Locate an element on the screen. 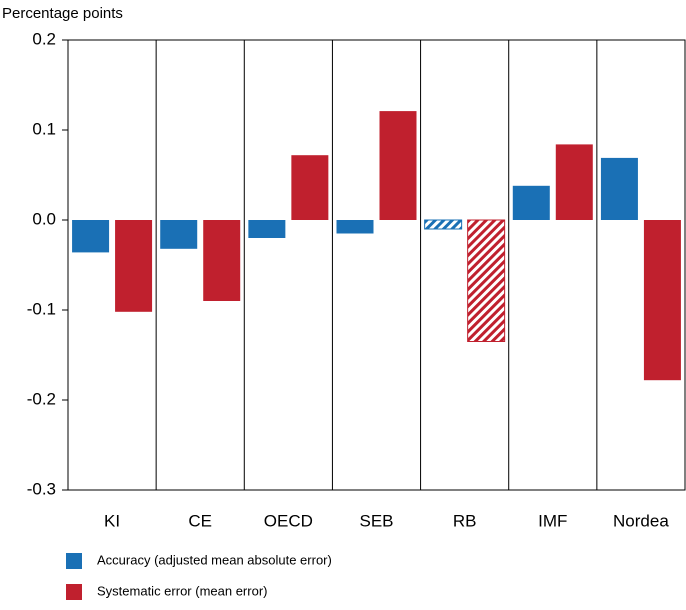 The height and width of the screenshot is (610, 686). legend-label: Systematic error (mean error) is located at coordinates (182, 590).